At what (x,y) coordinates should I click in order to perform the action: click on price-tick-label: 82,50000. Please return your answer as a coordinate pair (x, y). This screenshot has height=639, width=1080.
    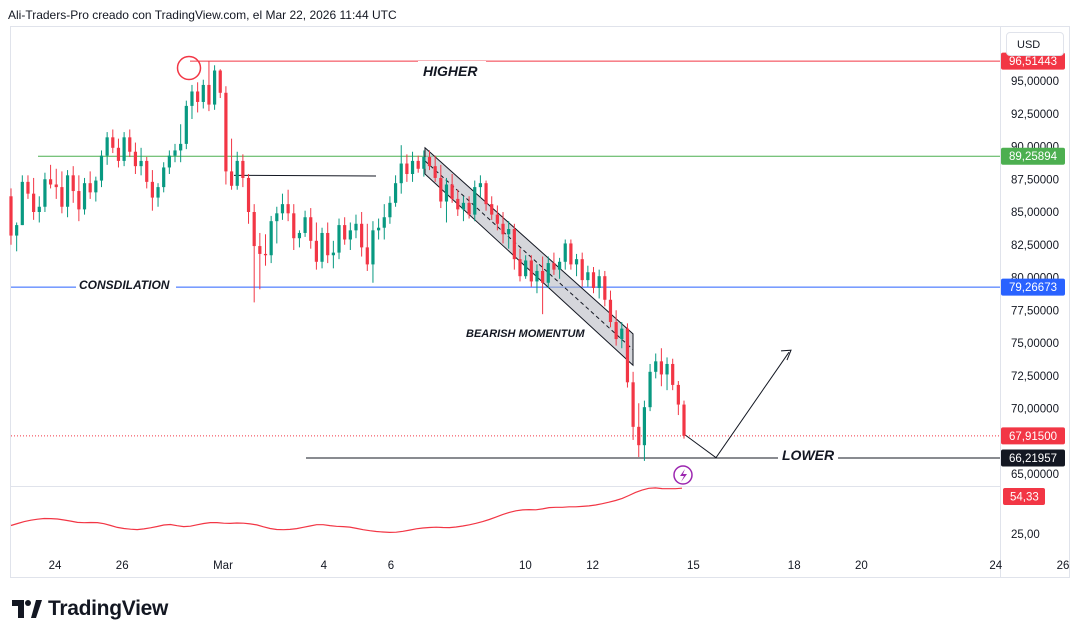
    Looking at the image, I should click on (1035, 246).